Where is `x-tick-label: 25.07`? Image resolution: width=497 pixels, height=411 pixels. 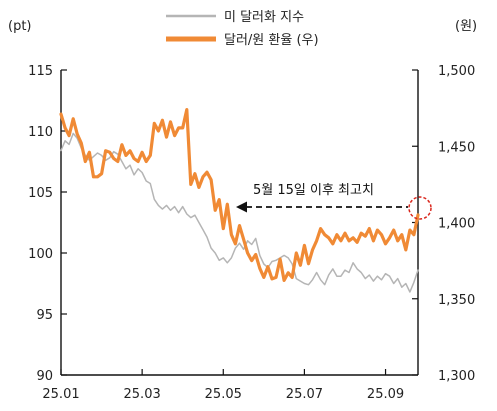
x-tick-label: 25.07 is located at coordinates (304, 394).